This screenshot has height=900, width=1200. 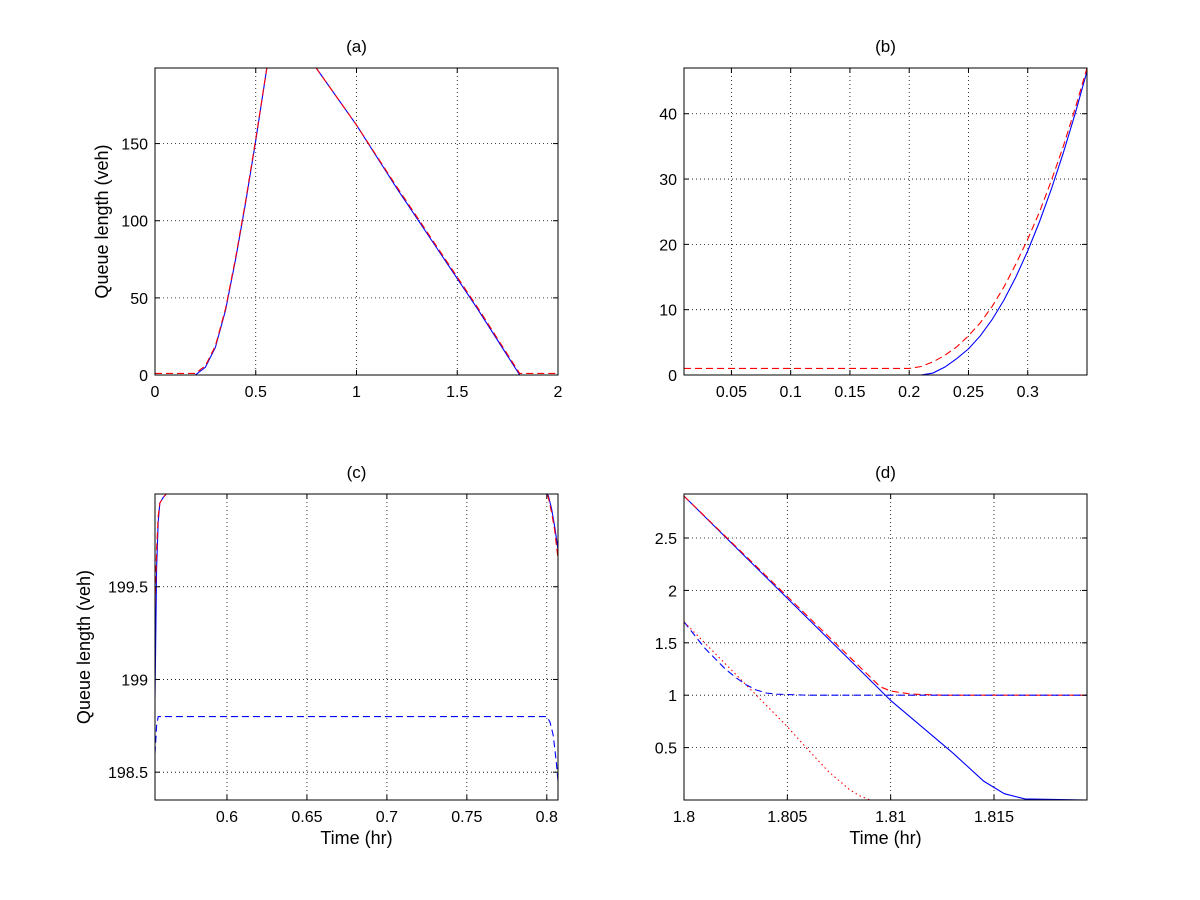 I want to click on x-tick-label: 1.81, so click(x=890, y=817).